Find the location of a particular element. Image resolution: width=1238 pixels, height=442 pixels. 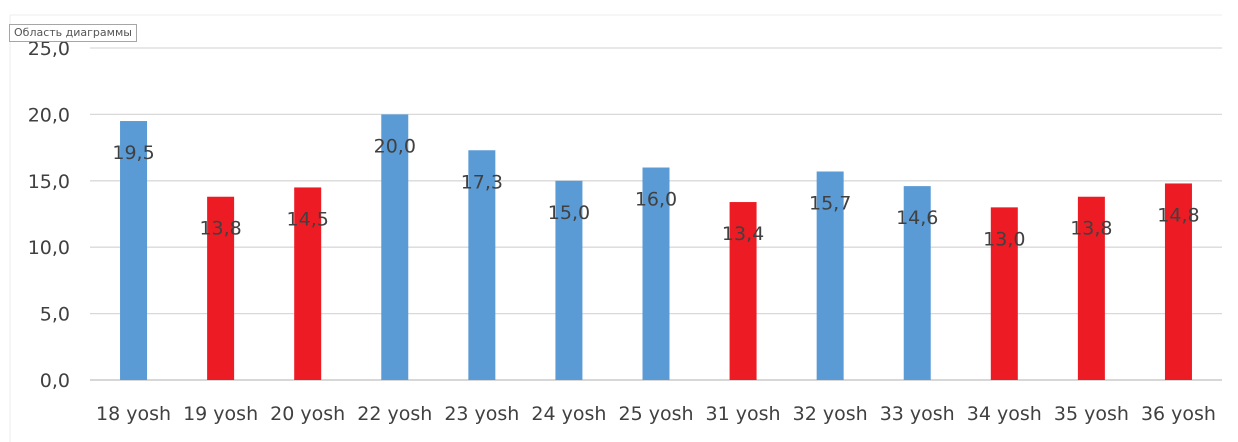

data-label: 14,6 is located at coordinates (917, 218).